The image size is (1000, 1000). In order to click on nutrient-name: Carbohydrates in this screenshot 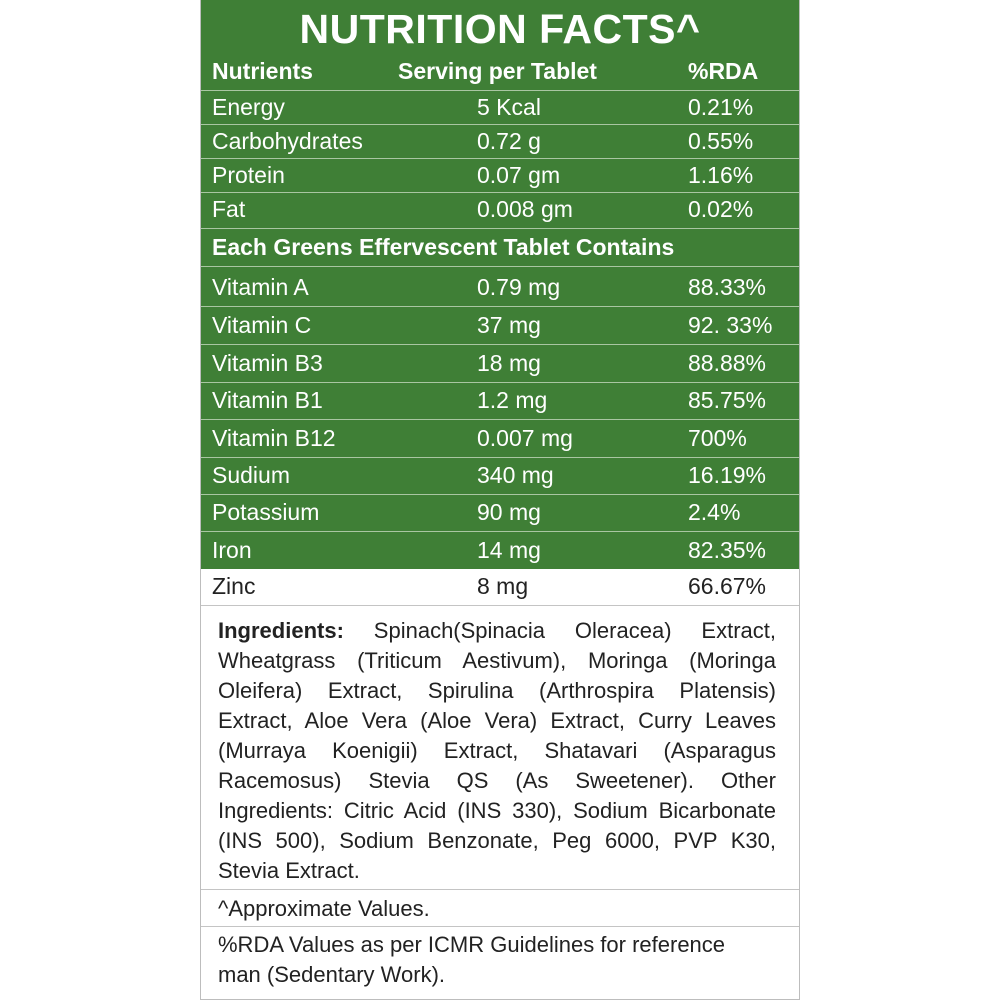, I will do `click(287, 141)`.